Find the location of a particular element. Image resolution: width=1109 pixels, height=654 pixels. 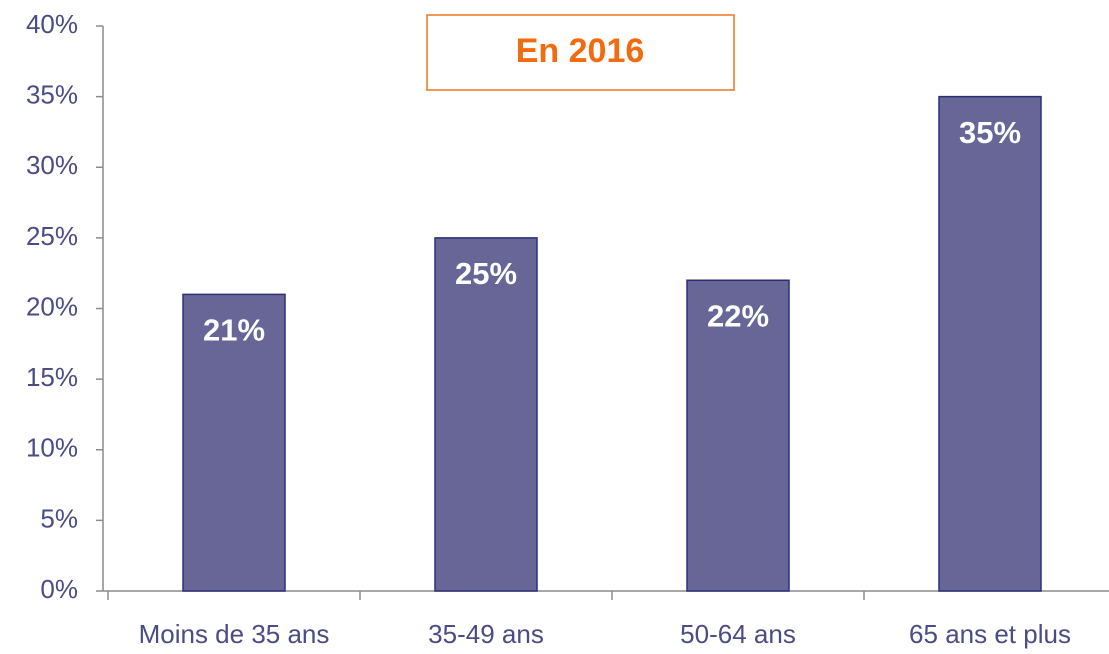

value-label: 35% is located at coordinates (990, 132).